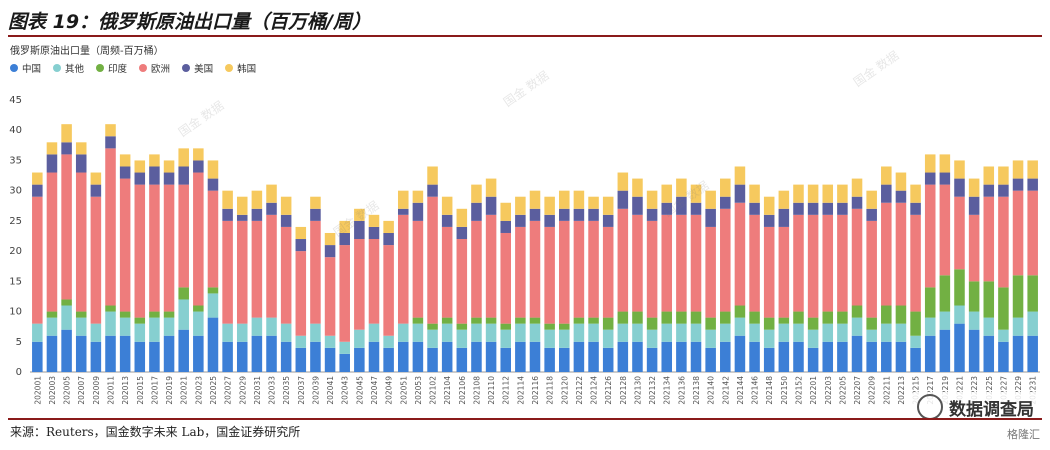 The height and width of the screenshot is (450, 1050). I want to click on x-tick-label: 202225, so click(989, 390).